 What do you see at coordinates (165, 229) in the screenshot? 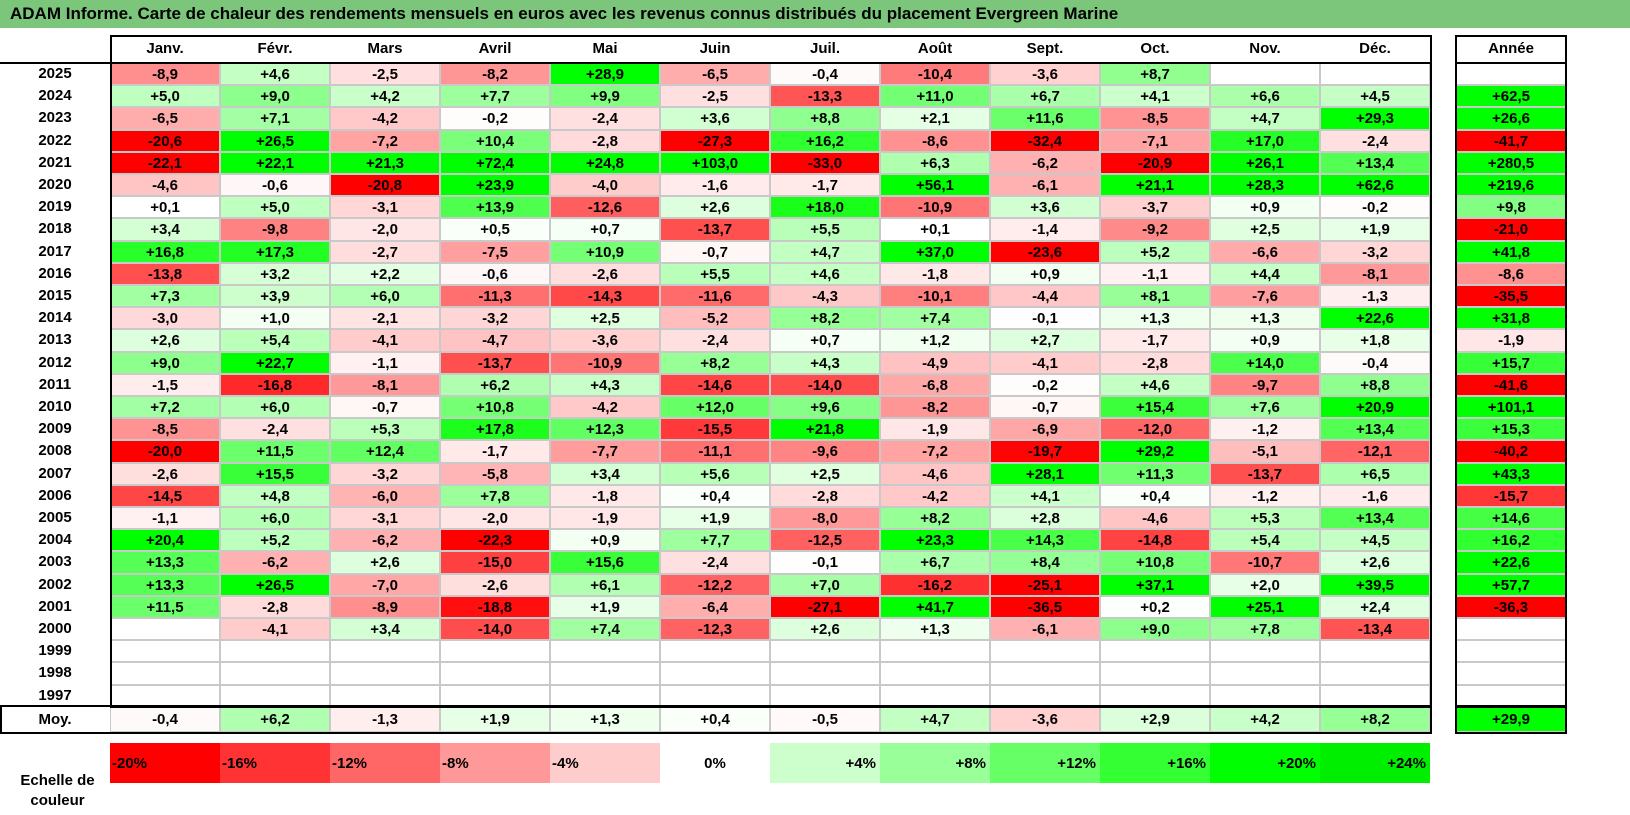
I see `heatmap-cell: +3,4` at bounding box center [165, 229].